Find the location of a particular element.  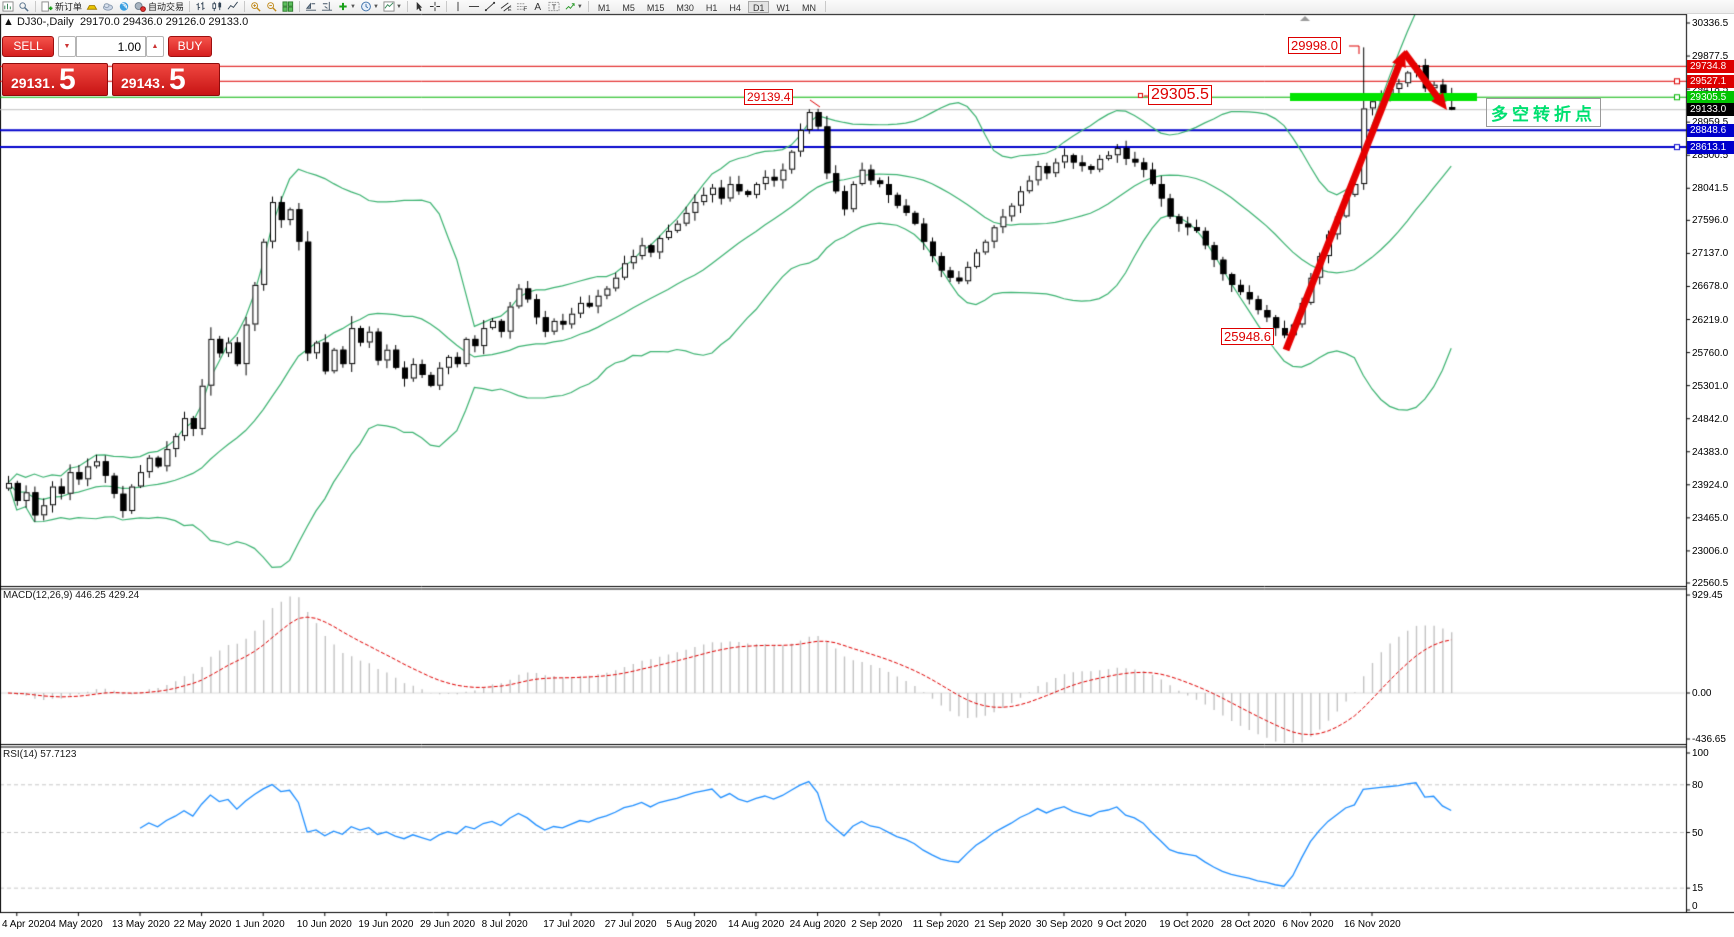

signal-icon is located at coordinates (124, 6).